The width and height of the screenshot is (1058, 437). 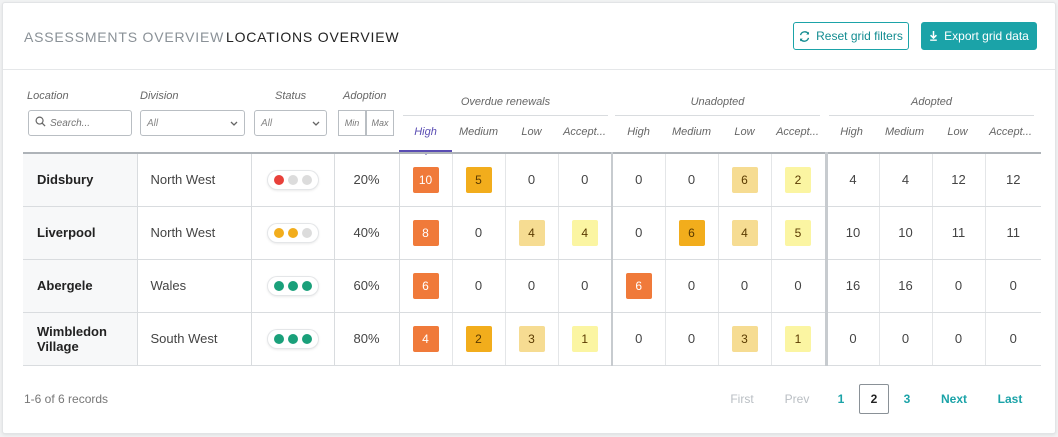 What do you see at coordinates (194, 285) in the screenshot?
I see `division-cell: Wales` at bounding box center [194, 285].